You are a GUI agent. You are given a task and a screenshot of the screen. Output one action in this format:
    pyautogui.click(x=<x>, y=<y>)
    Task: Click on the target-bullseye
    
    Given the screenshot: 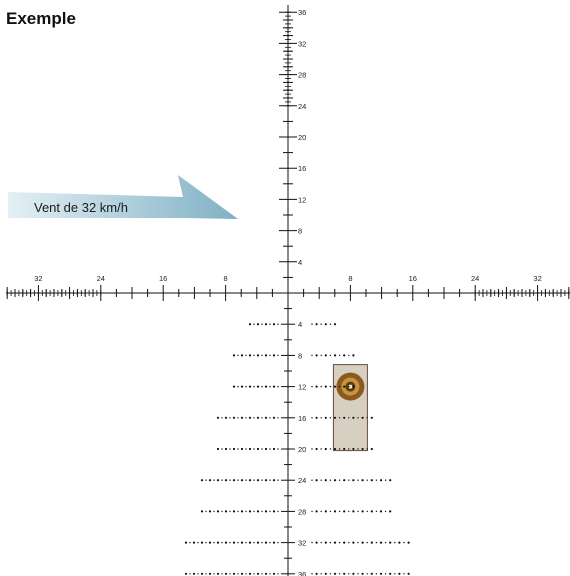 What is the action you would take?
    pyautogui.click(x=350, y=386)
    